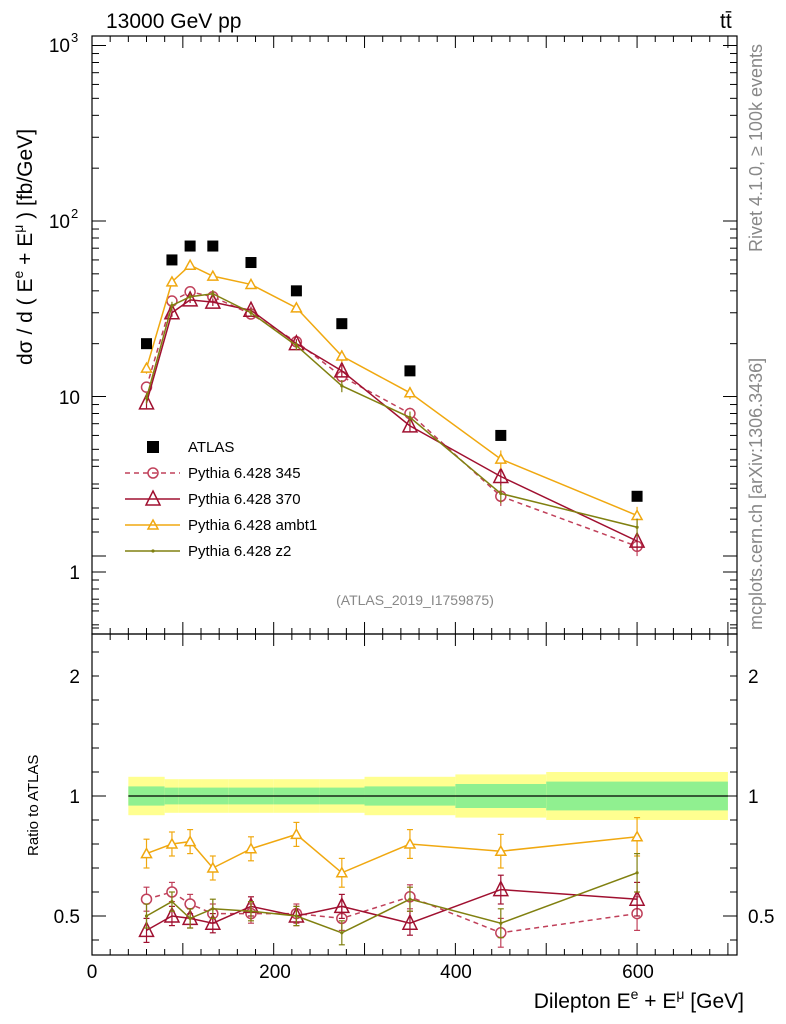 This screenshot has width=786, height=1024. Describe the element at coordinates (635, 994) in the screenshot. I see `x-label-sup1: e` at that location.